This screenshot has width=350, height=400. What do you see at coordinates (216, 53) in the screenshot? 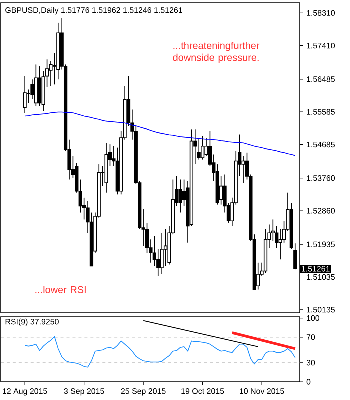
I see `annotation: ...threateningfurther downside pressure.` at bounding box center [216, 53].